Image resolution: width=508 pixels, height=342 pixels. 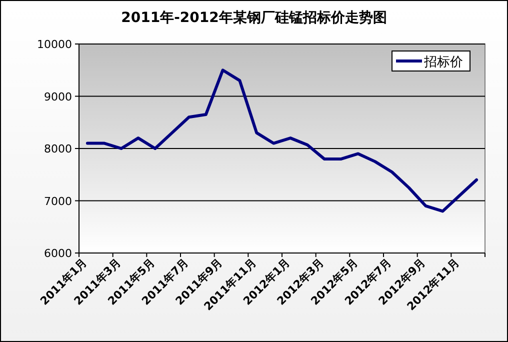 I want to click on y-tick-label: 9000, so click(x=58, y=97).